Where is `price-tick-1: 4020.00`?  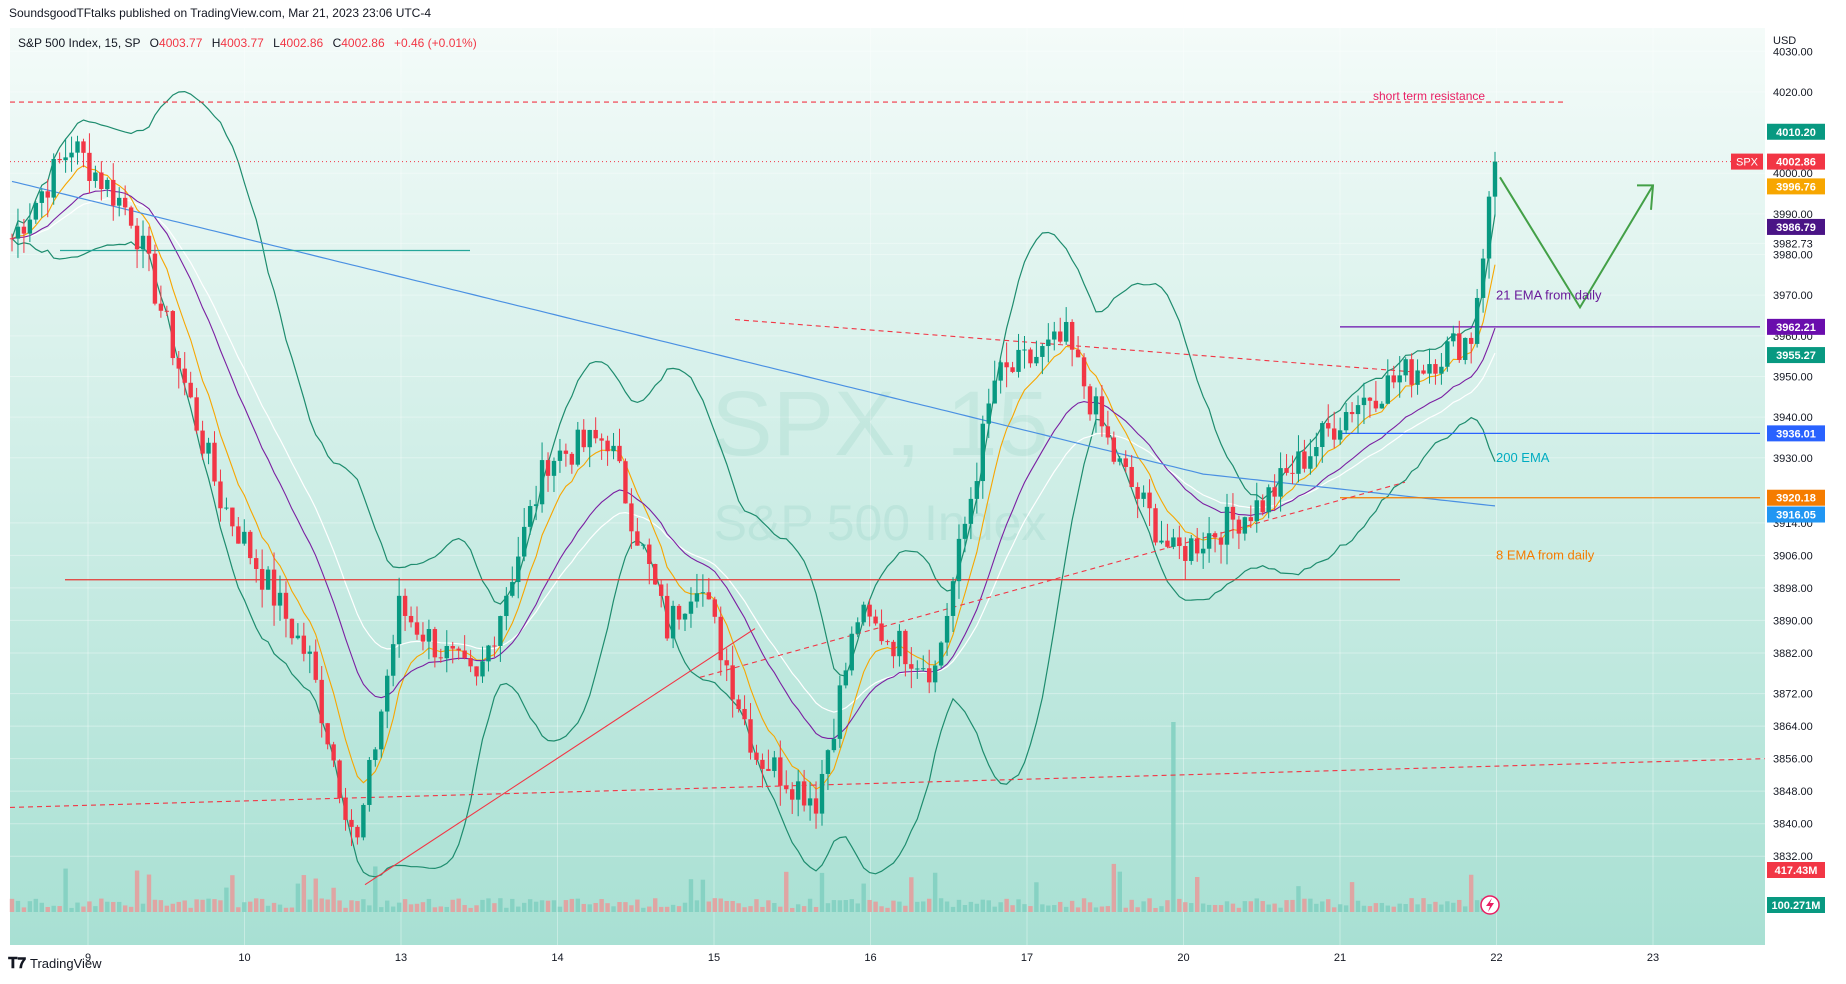
price-tick-1: 4020.00 is located at coordinates (1793, 93).